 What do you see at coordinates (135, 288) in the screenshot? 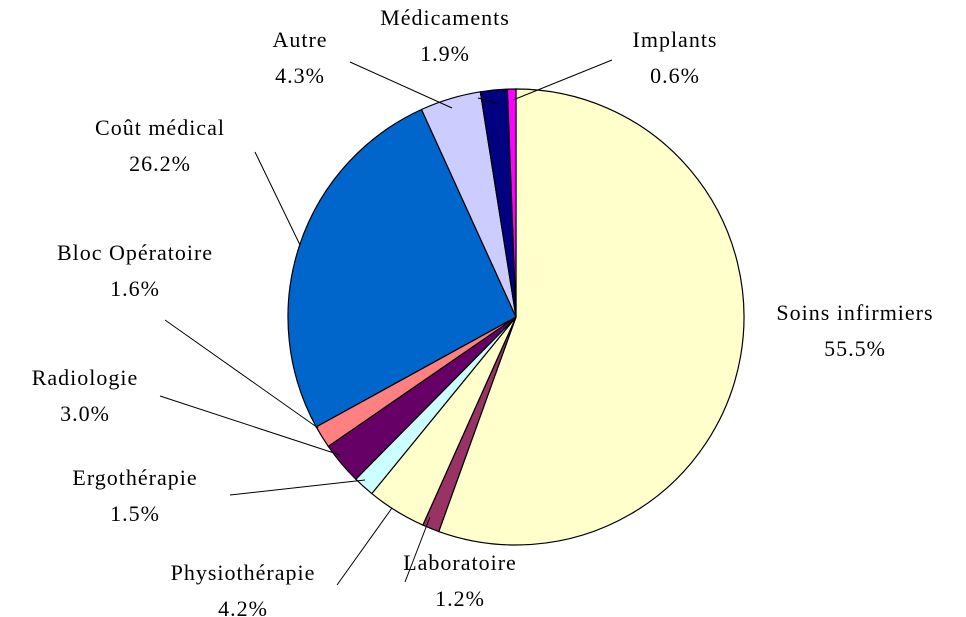
I see `slice-value-label: 1.6%` at bounding box center [135, 288].